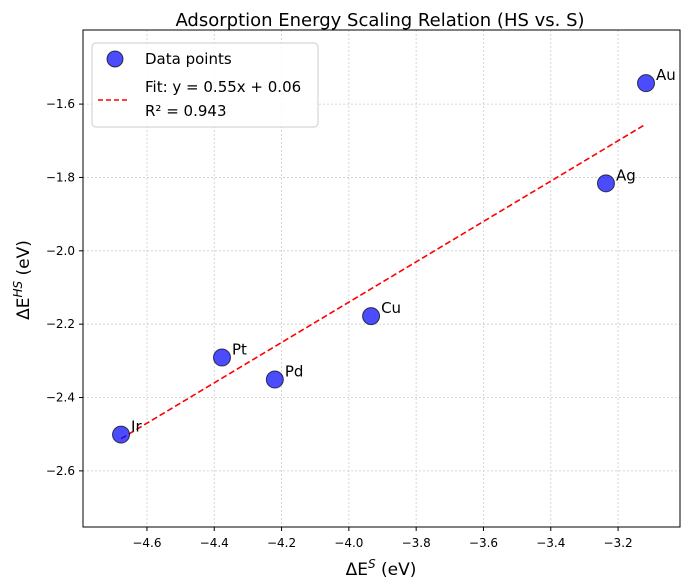 The height and width of the screenshot is (584, 684). Describe the element at coordinates (115, 59) in the screenshot. I see `legend-marker-data` at that location.